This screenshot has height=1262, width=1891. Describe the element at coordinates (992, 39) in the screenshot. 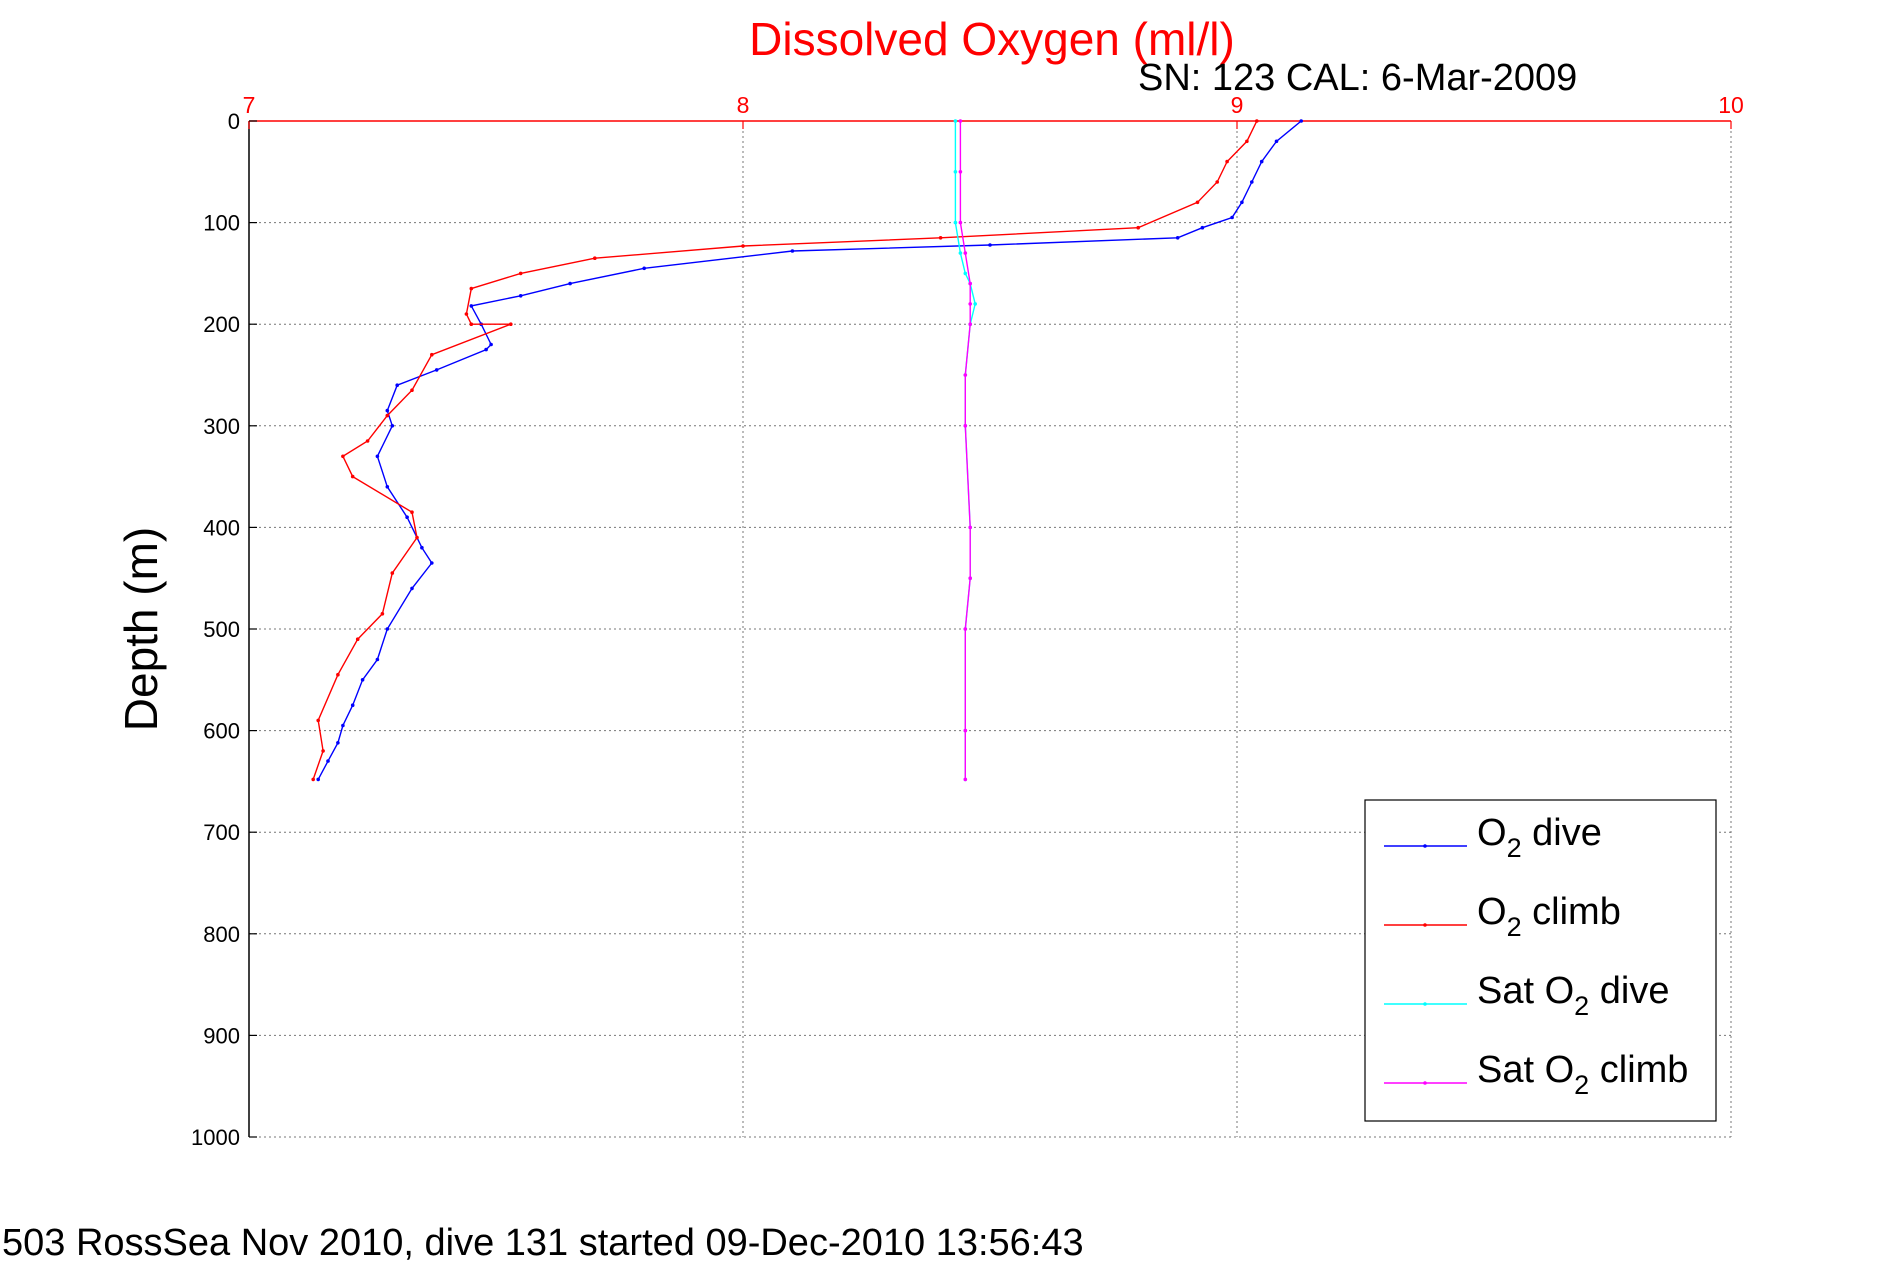

I see `chart-title: Dissolved Oxygen (ml/l)` at that location.